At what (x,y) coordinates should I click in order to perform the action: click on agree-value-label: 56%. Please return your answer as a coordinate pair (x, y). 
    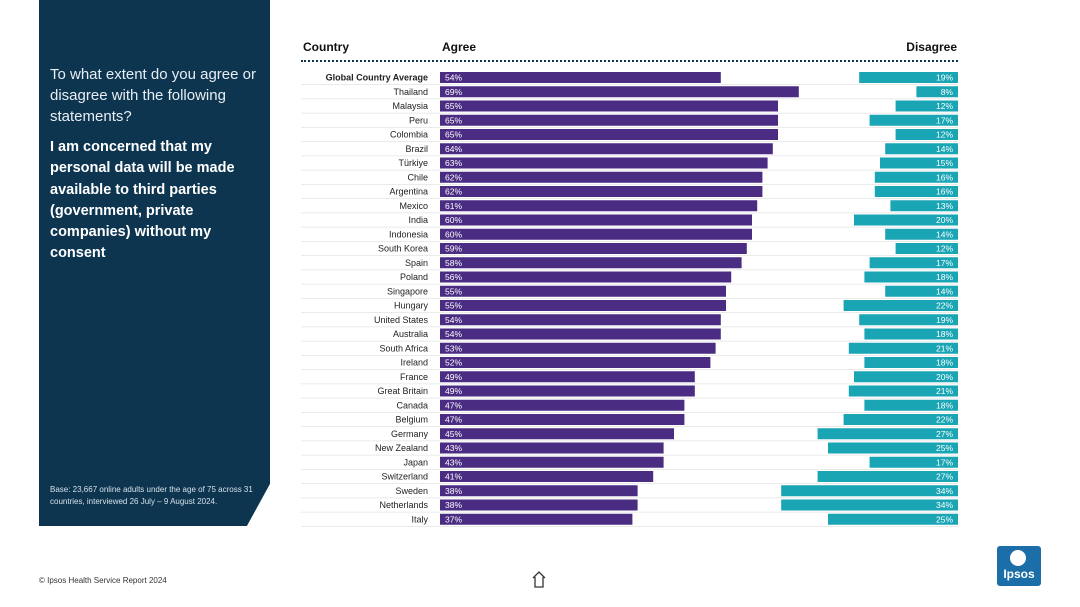
    Looking at the image, I should click on (453, 277).